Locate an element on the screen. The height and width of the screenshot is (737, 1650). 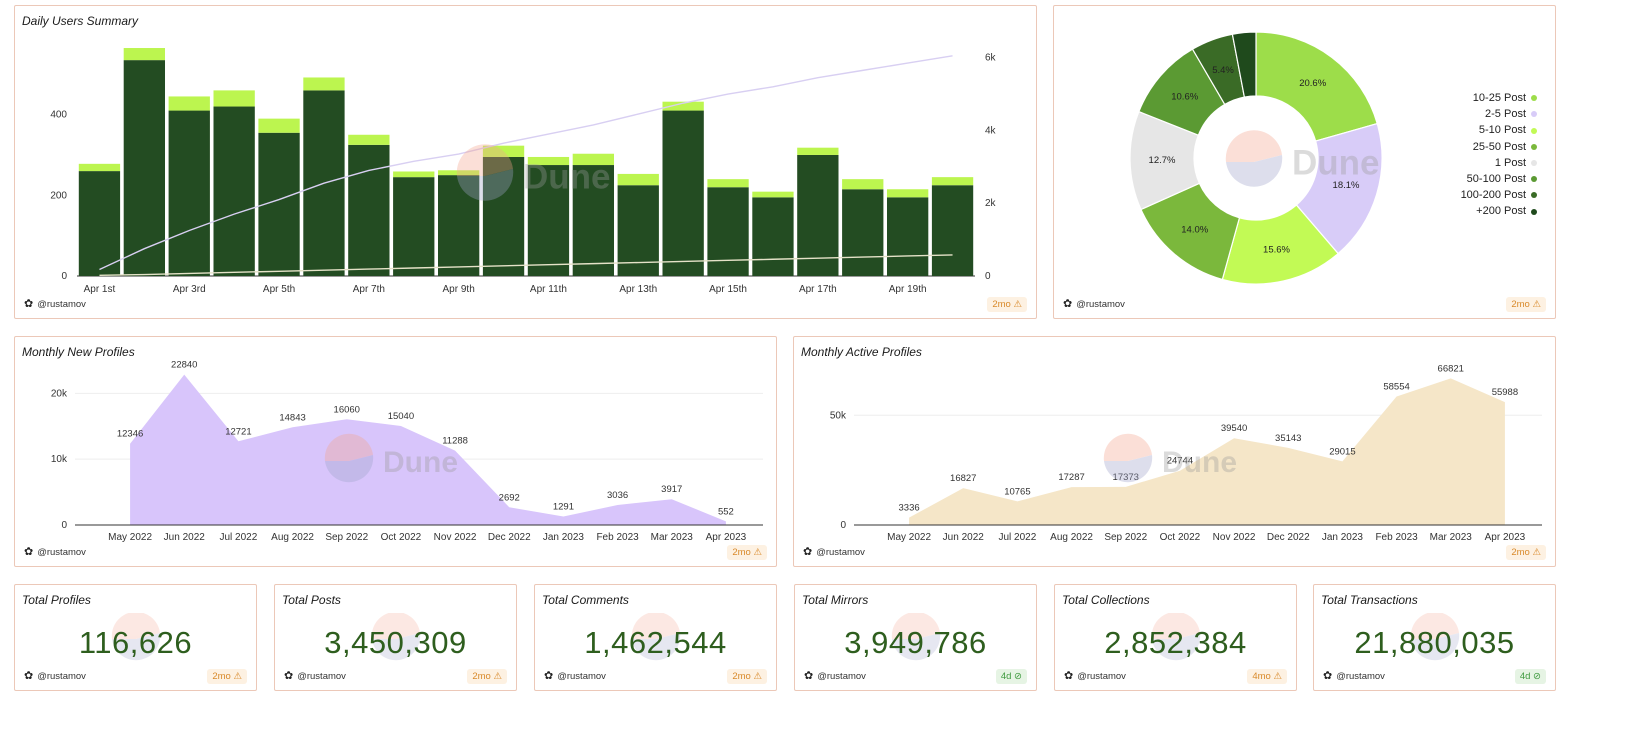
legend-item: 1 Post is located at coordinates (1499, 163).